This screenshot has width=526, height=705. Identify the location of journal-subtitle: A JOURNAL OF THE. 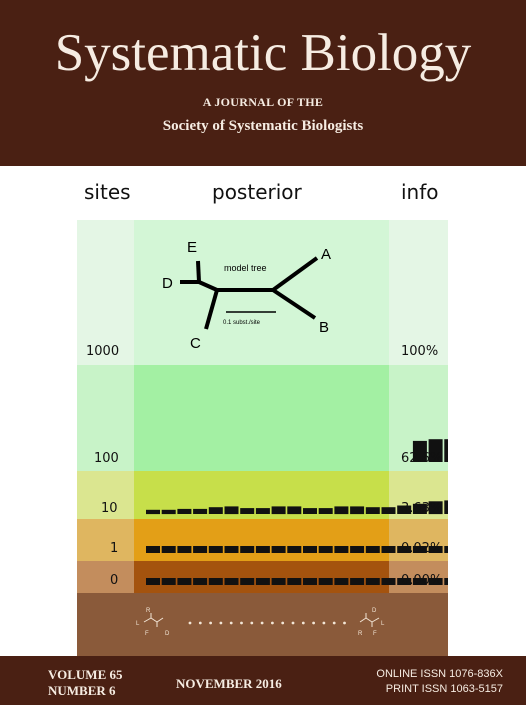
(263, 102).